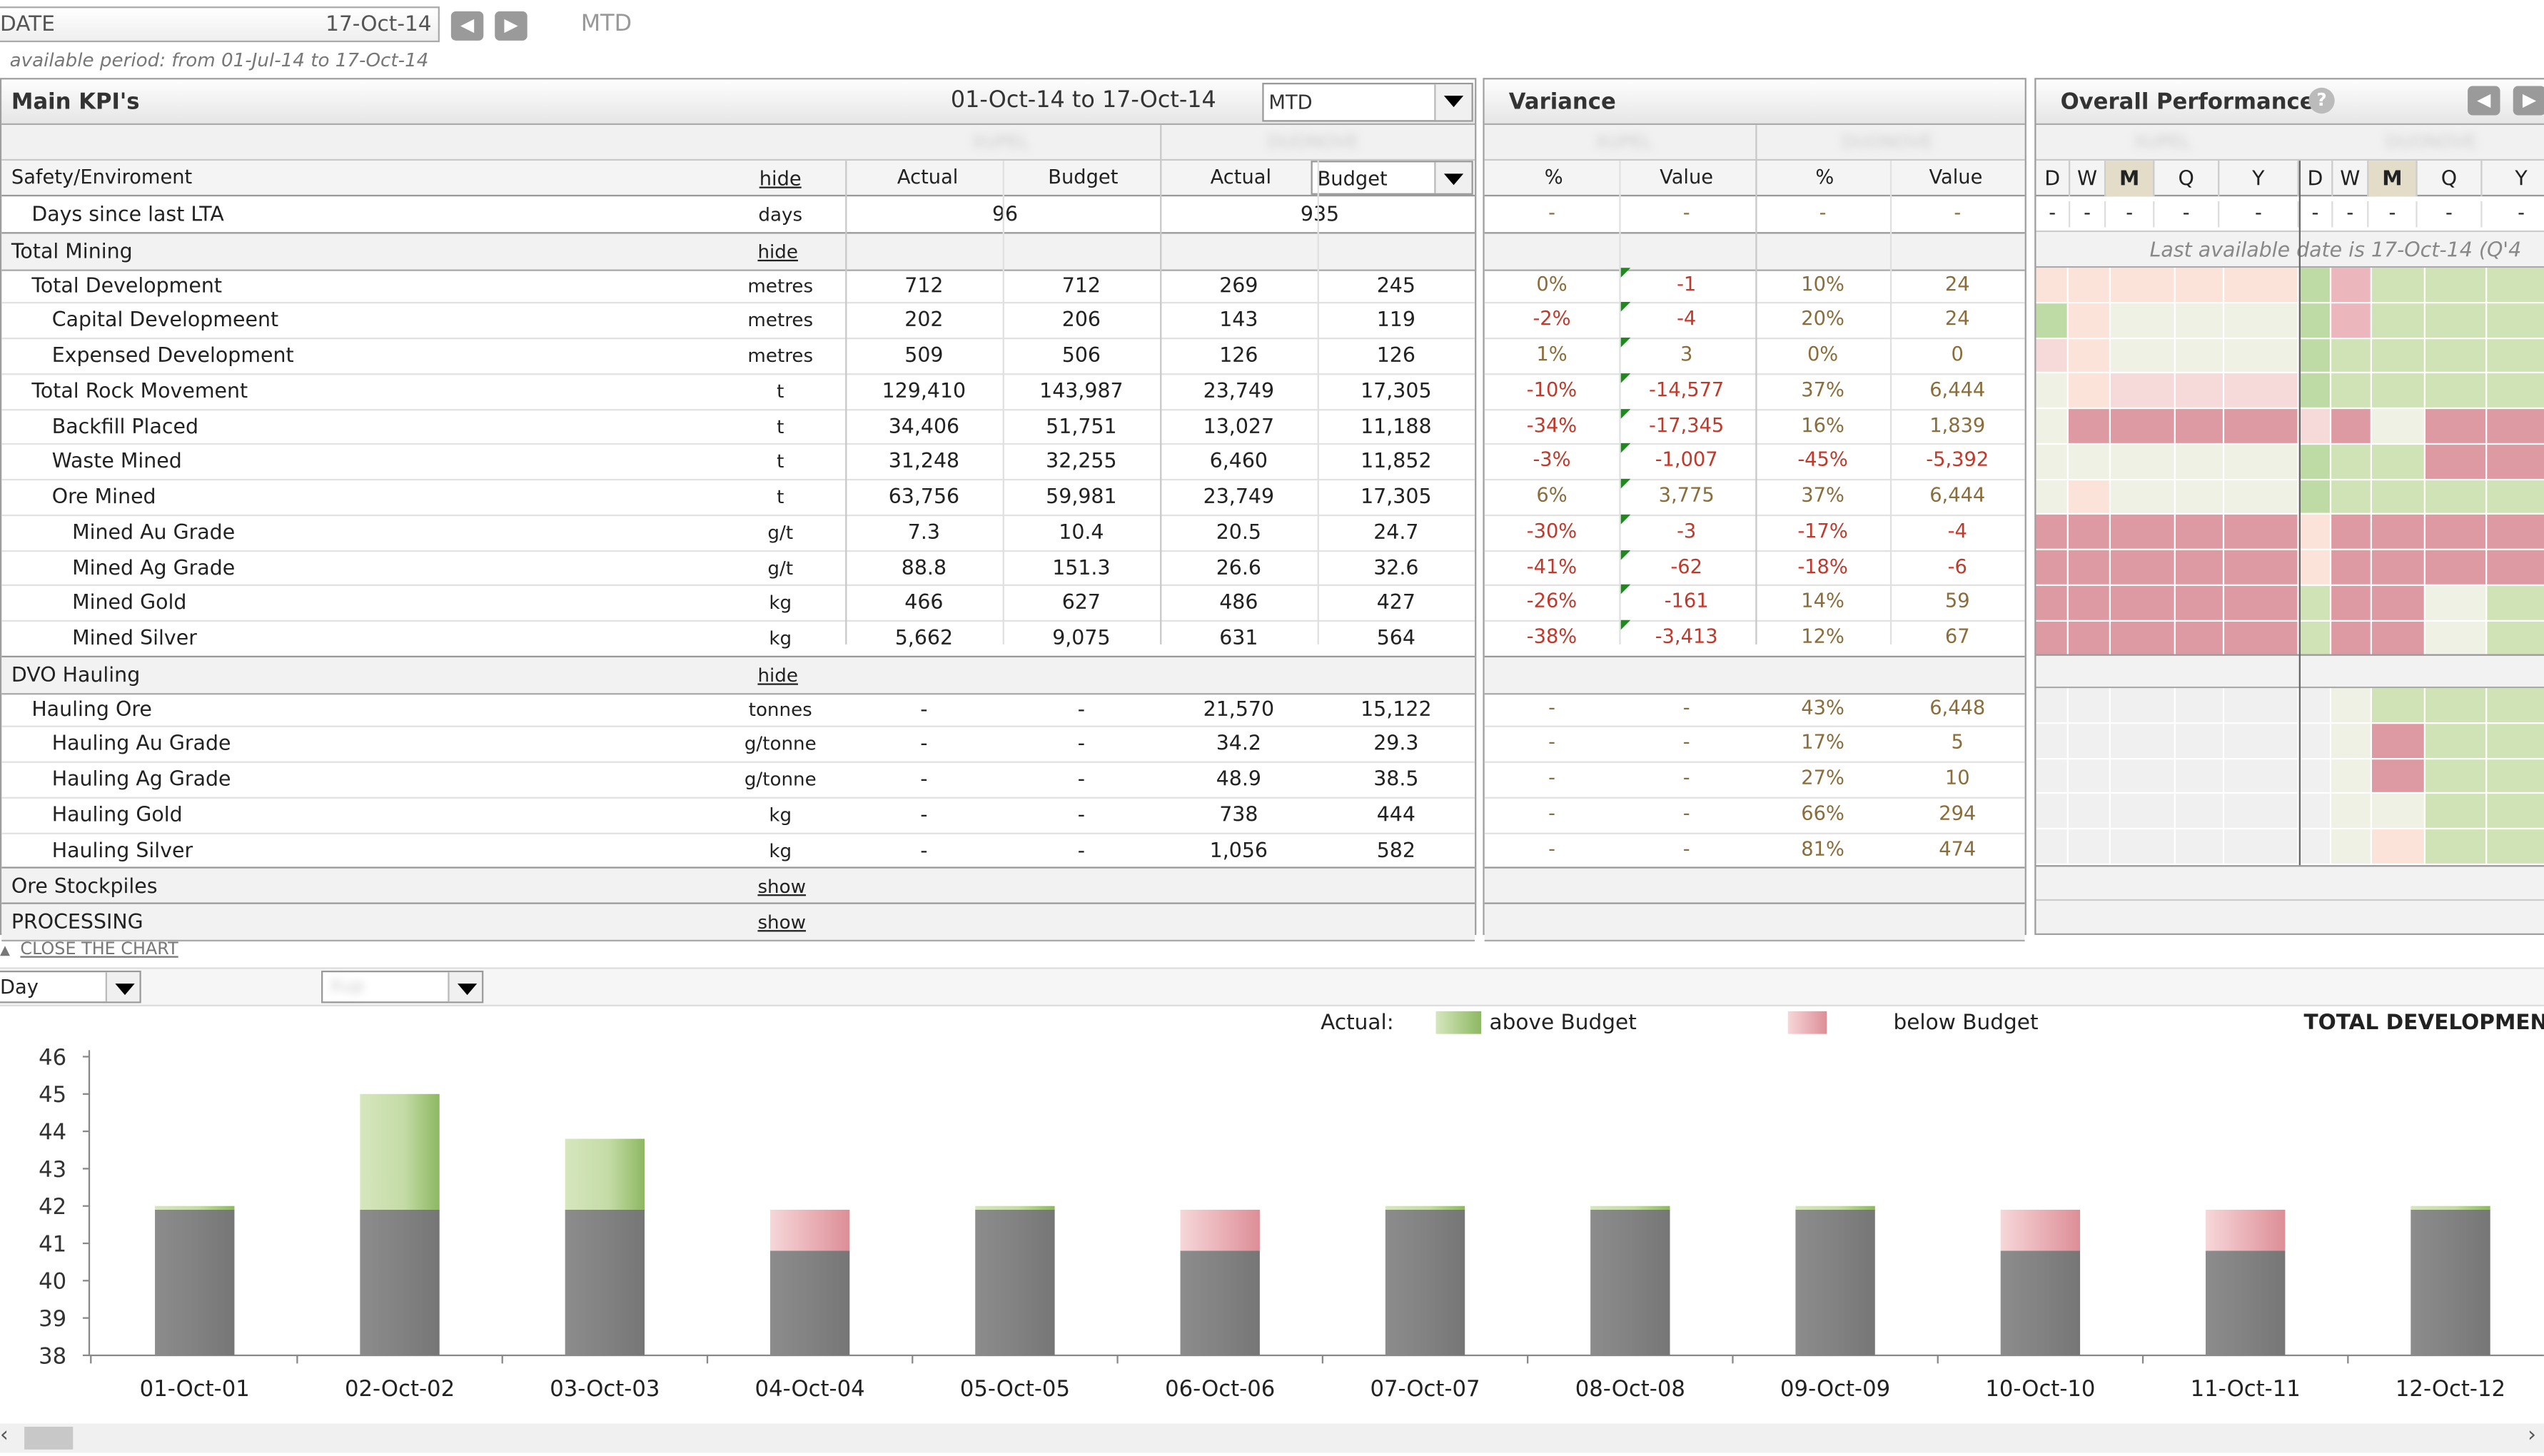 This screenshot has height=1456, width=2544. I want to click on period-select: MTD, so click(1367, 102).